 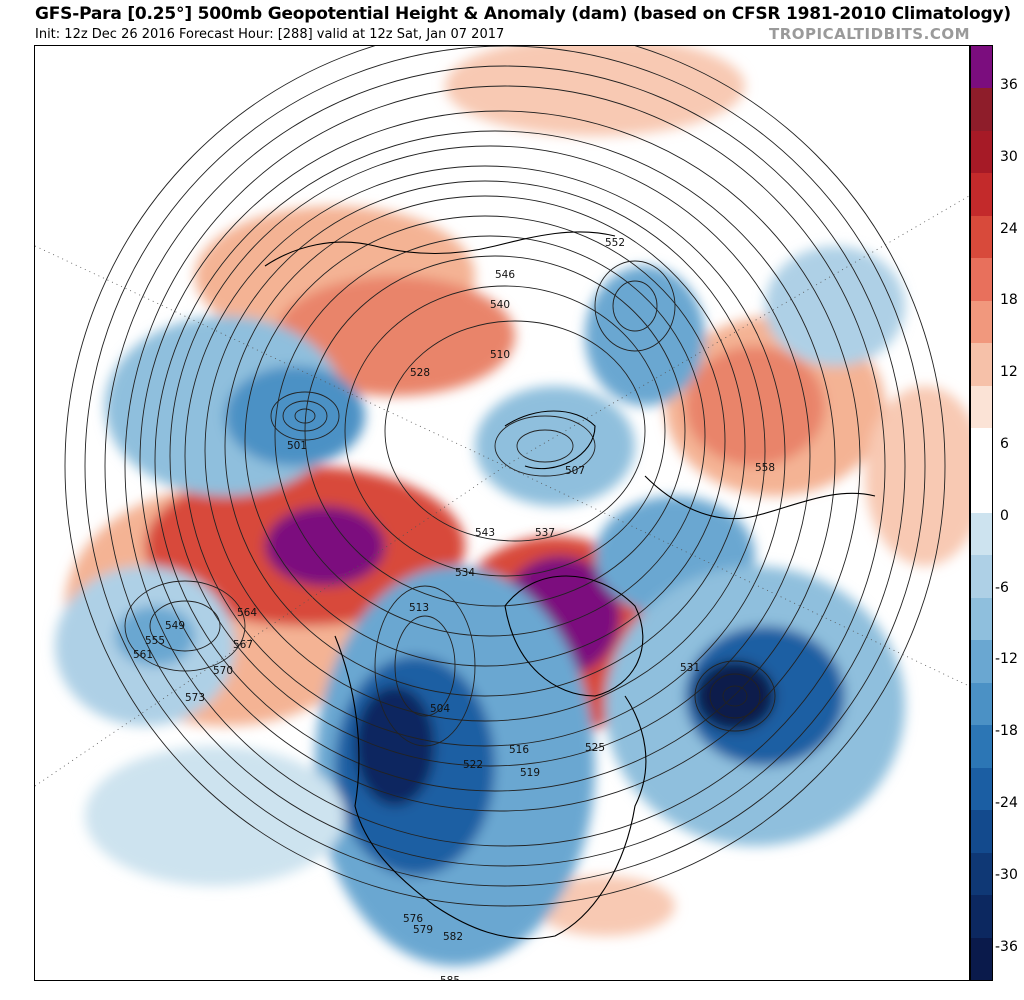 What do you see at coordinates (1006, 659) in the screenshot?
I see `colorbar-tick-label: -12` at bounding box center [1006, 659].